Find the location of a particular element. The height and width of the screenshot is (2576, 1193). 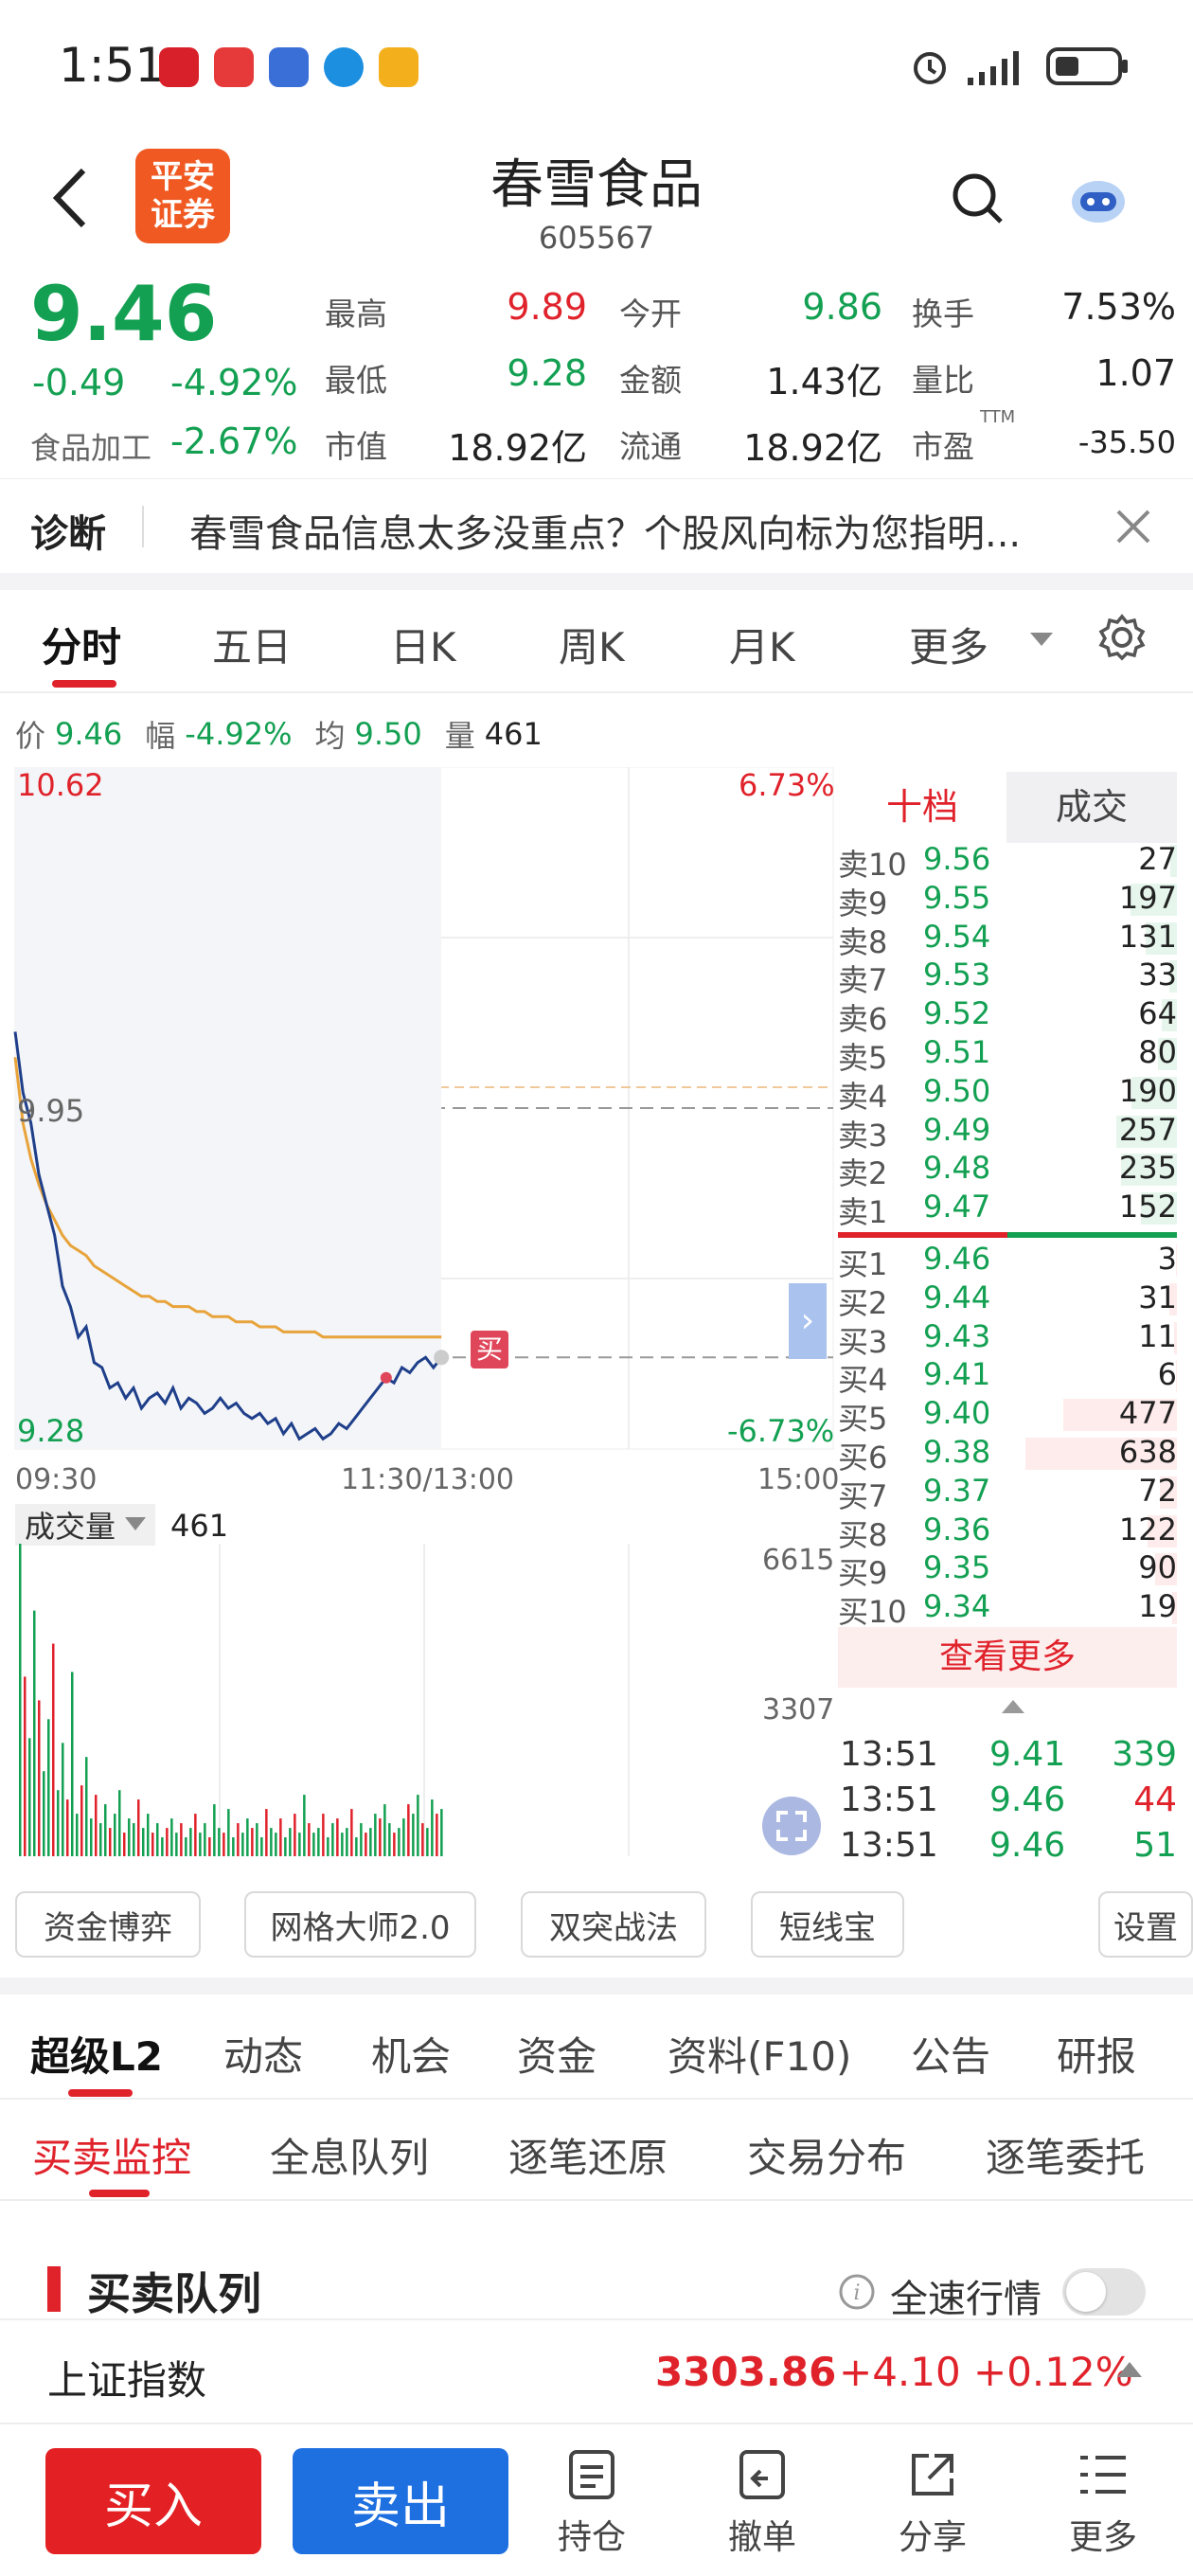

battery-icon is located at coordinates (1087, 66).